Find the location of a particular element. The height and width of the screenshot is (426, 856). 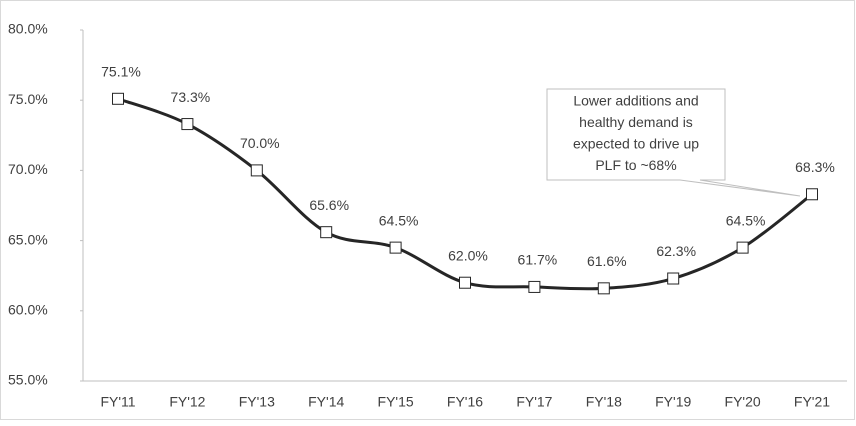

data-label: 65.6% is located at coordinates (329, 205).